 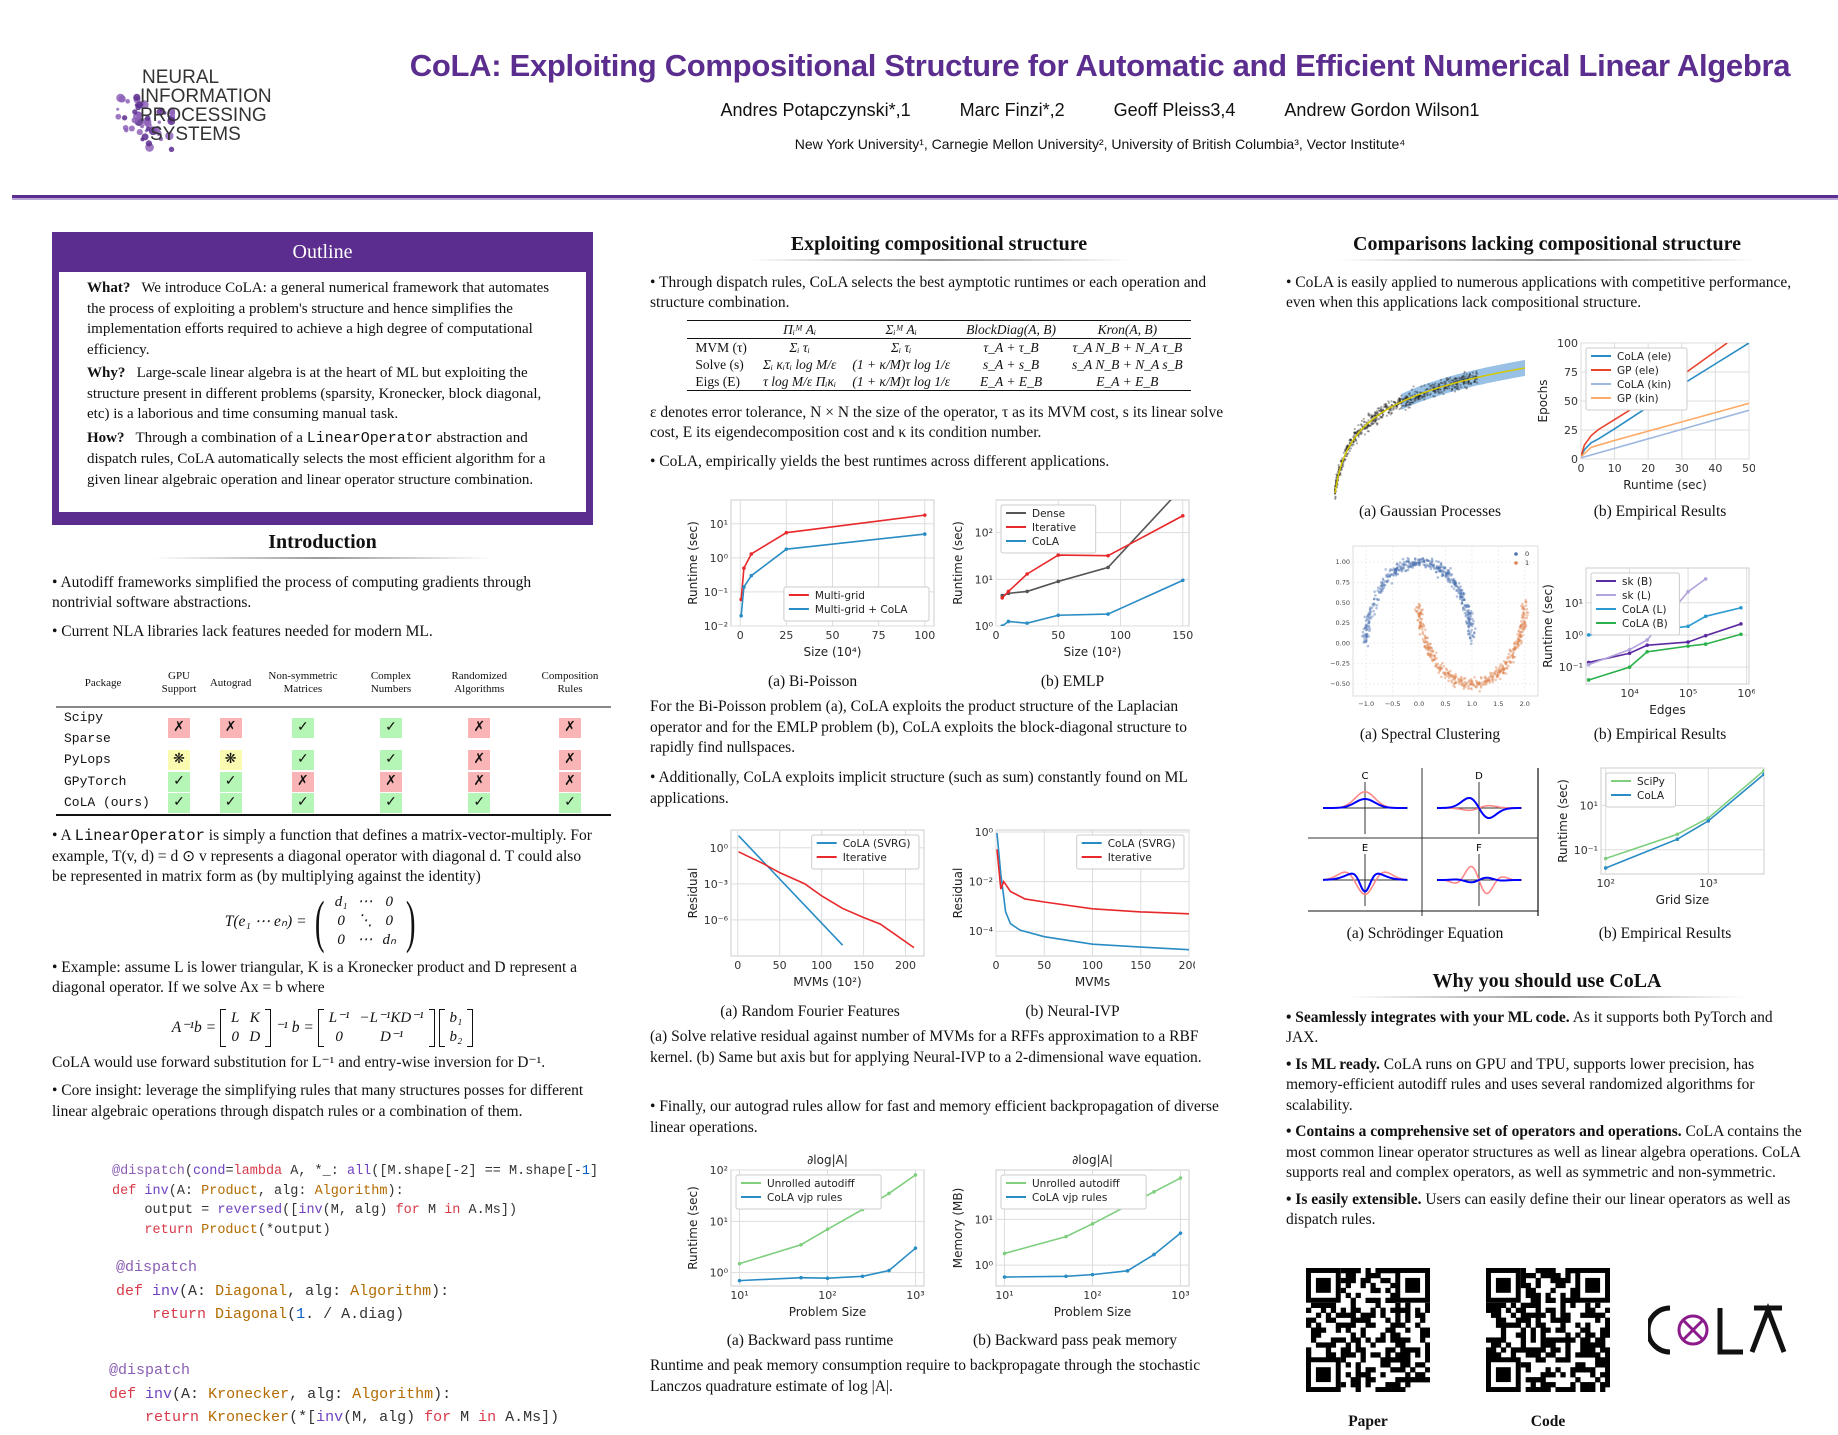 What do you see at coordinates (106, 373) in the screenshot?
I see `label: Why?` at bounding box center [106, 373].